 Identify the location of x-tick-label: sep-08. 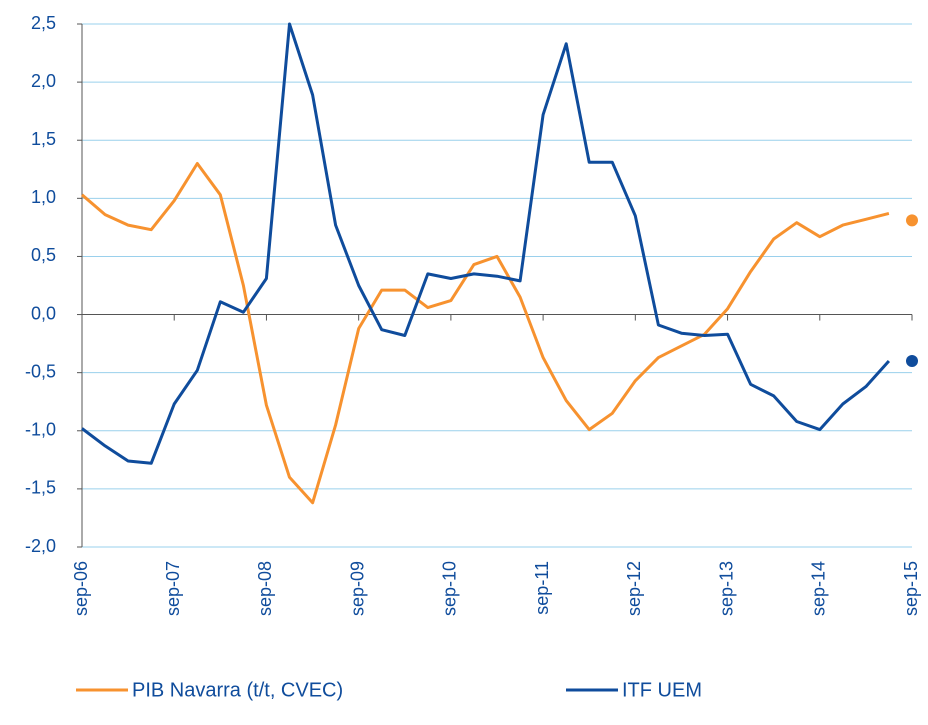
(265, 588).